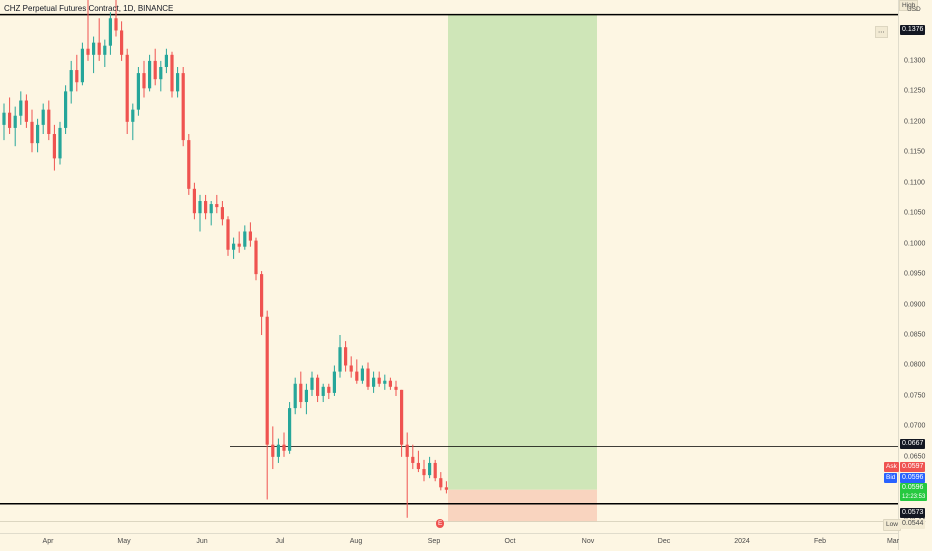  Describe the element at coordinates (915, 426) in the screenshot. I see `price-tick-label: 0.0700` at that location.